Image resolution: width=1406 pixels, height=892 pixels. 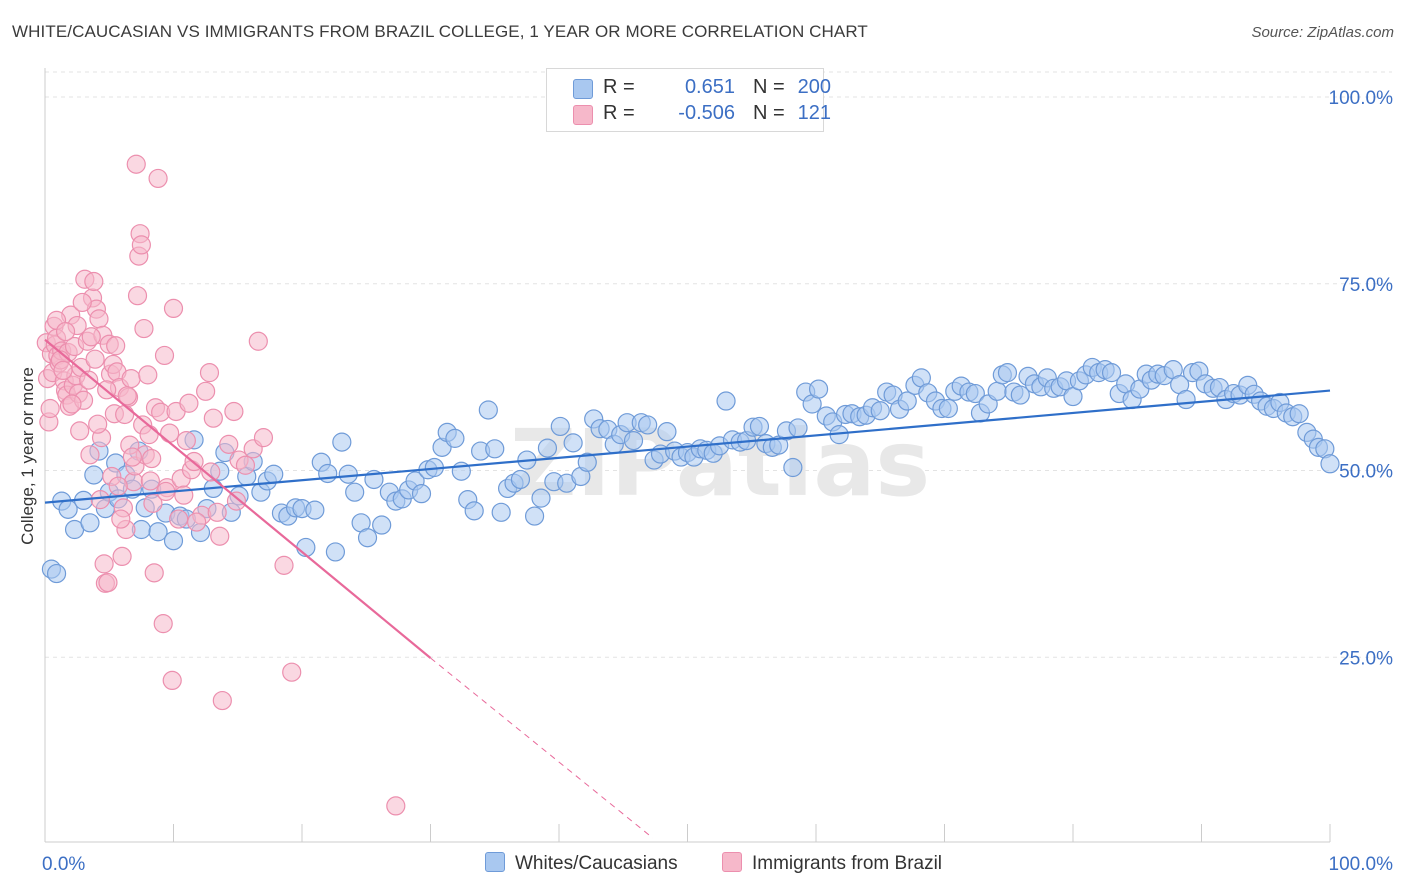 I want to click on y-tick-label: 100.0%, so click(x=1361, y=98).